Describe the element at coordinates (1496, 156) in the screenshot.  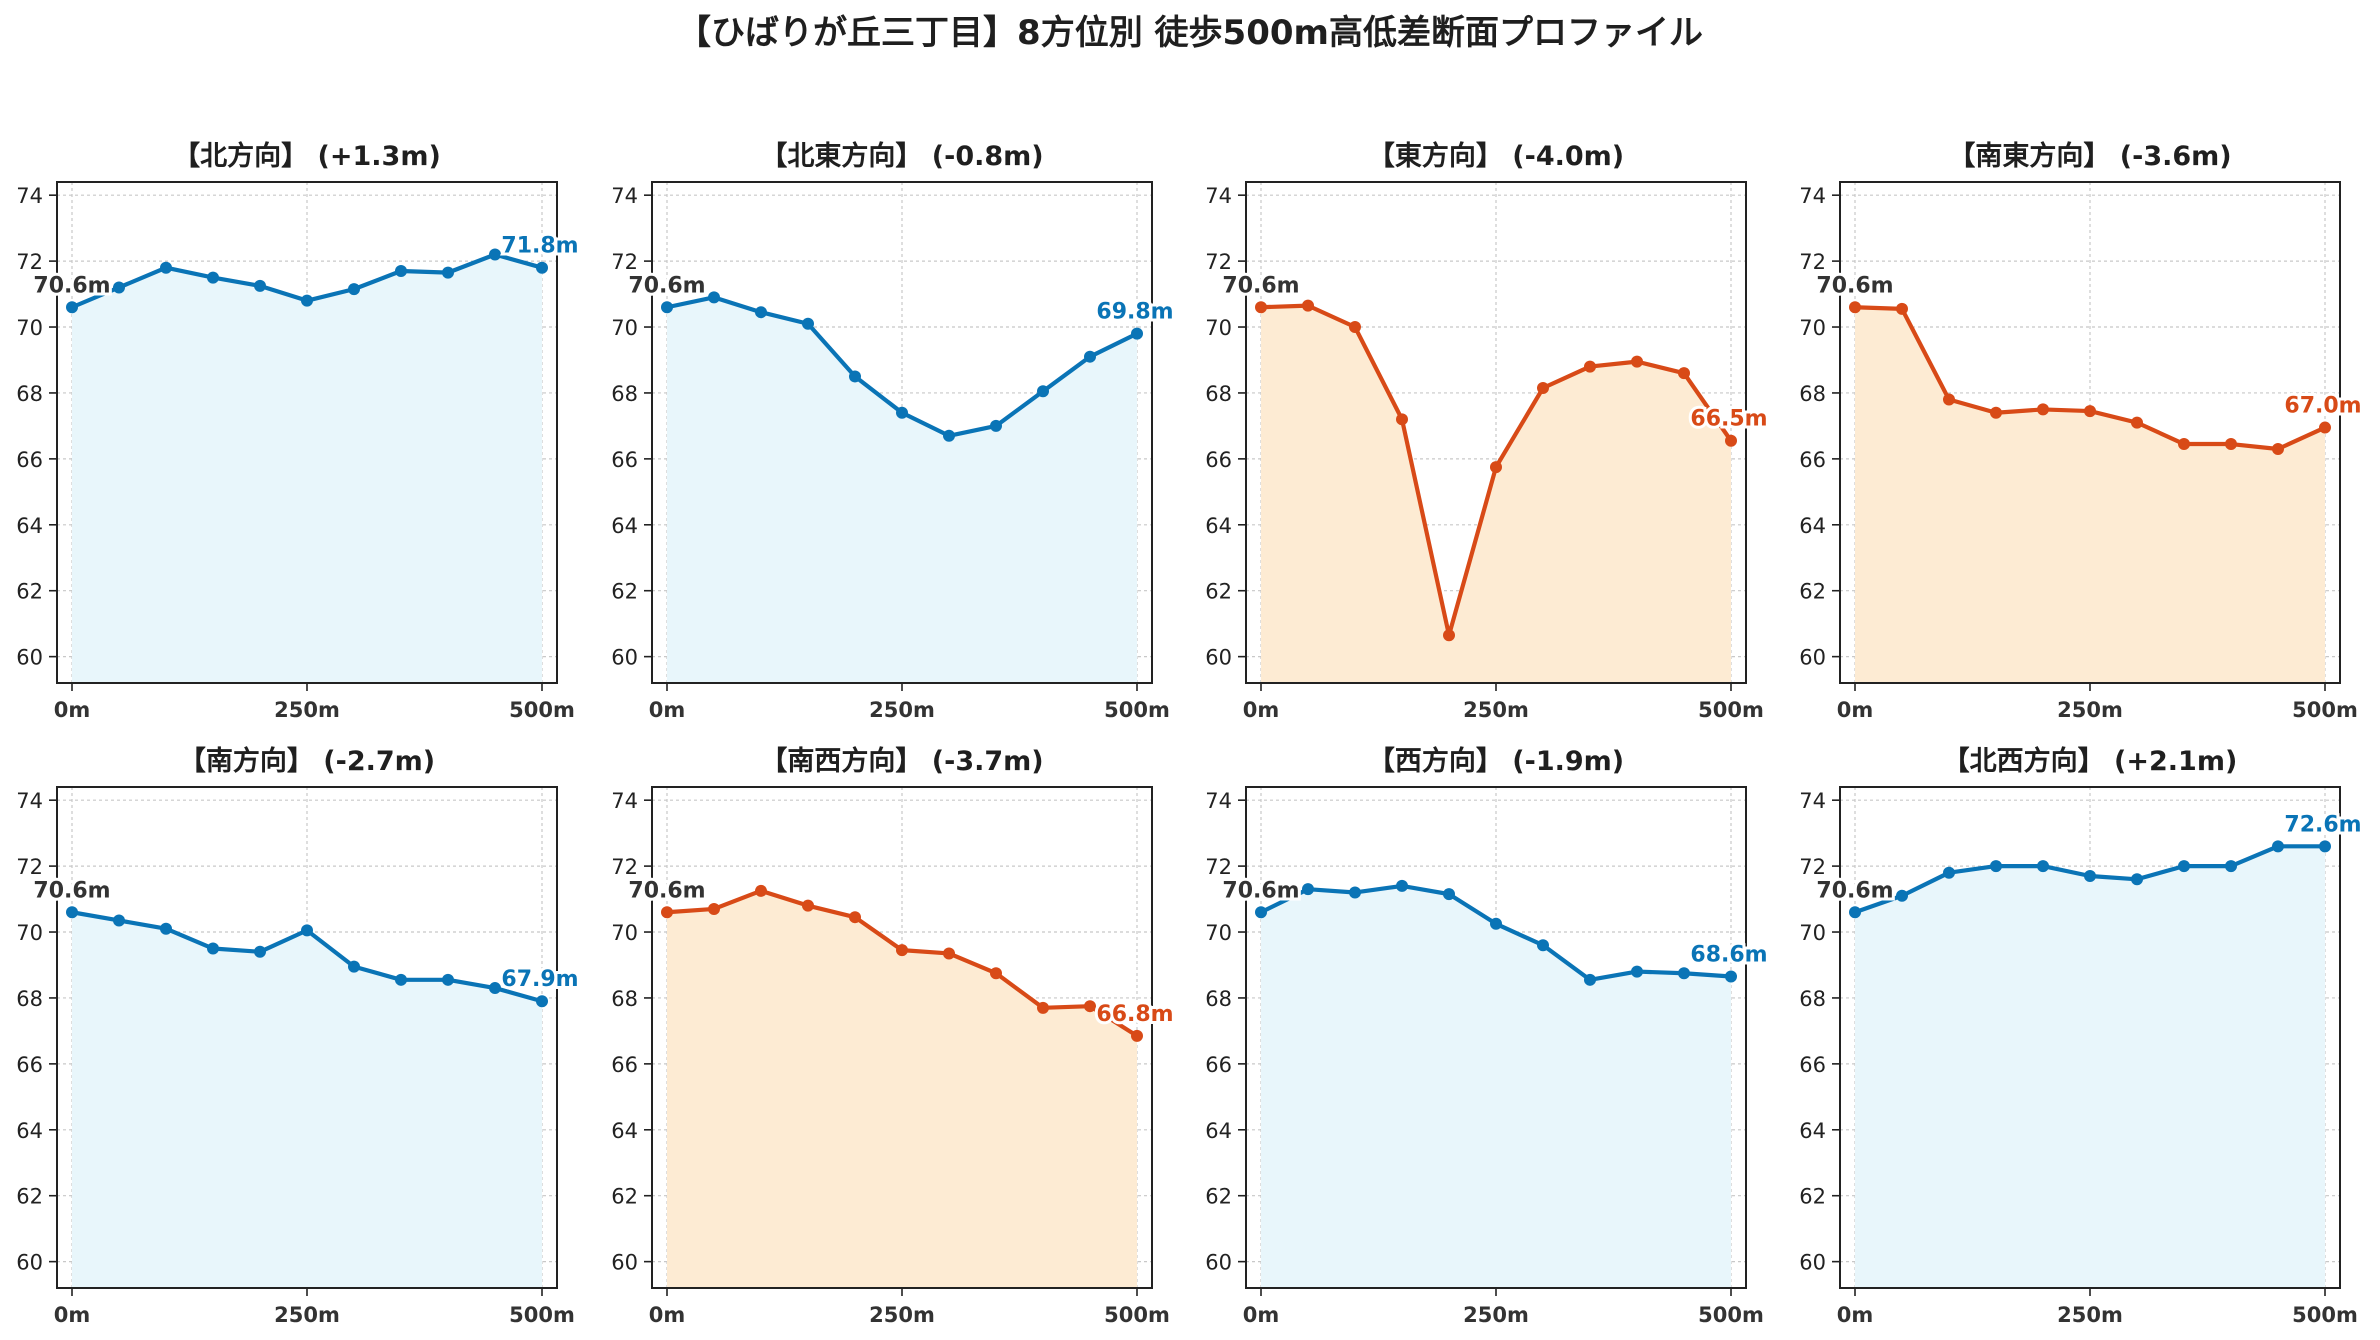
I see `subplot-title: 【東方向】 (-4.0m)` at that location.